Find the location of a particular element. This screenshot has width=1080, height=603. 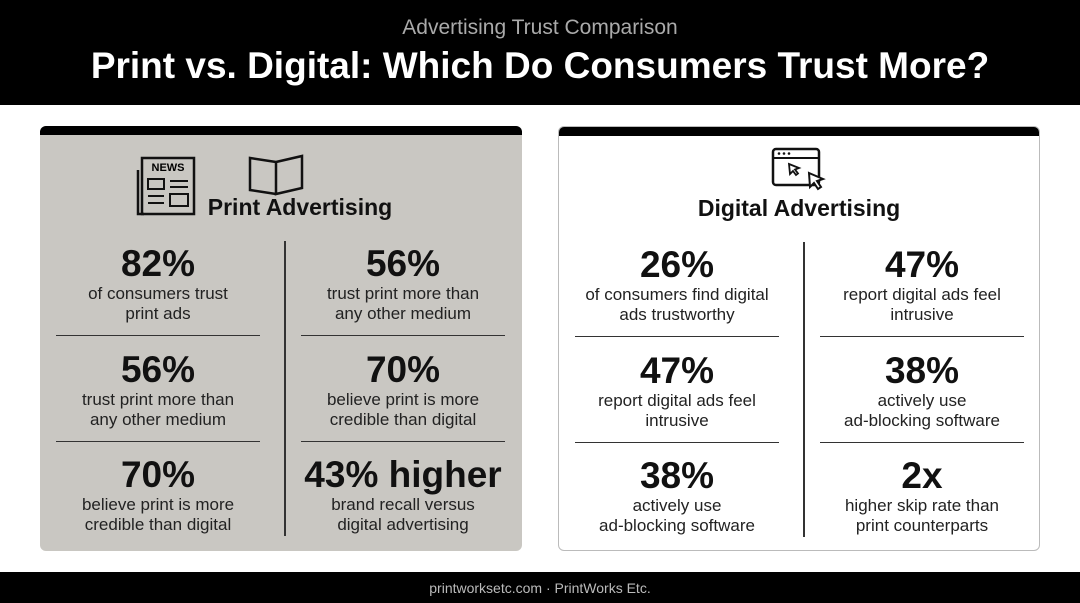

news-label: NEWS is located at coordinates (168, 168).